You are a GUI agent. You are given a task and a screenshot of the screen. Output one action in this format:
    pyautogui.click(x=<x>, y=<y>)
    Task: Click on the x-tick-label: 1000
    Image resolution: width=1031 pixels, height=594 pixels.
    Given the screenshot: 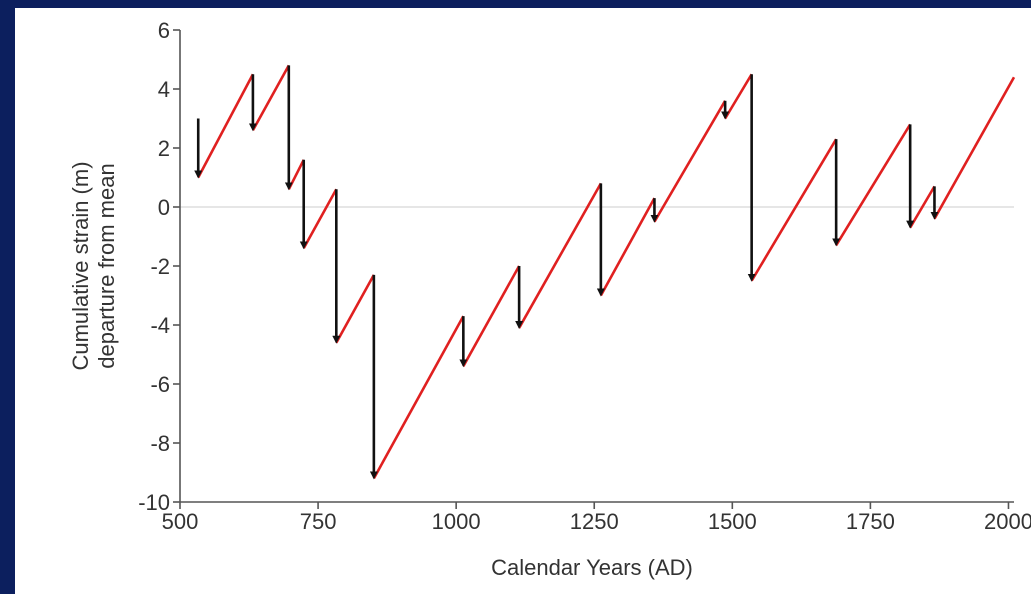 What is the action you would take?
    pyautogui.click(x=456, y=521)
    